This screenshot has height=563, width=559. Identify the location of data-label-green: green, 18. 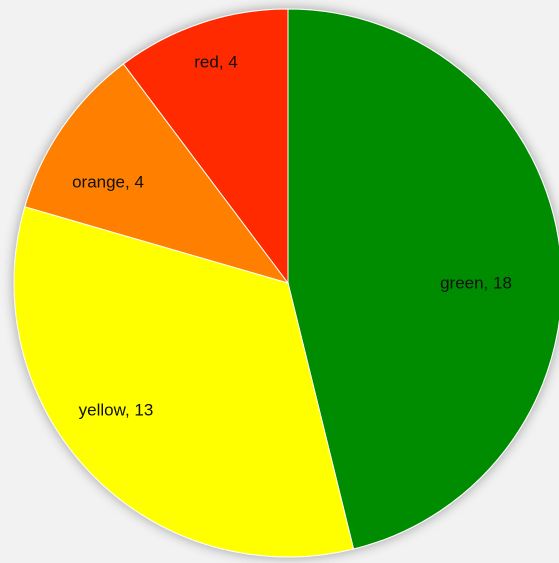
(476, 282).